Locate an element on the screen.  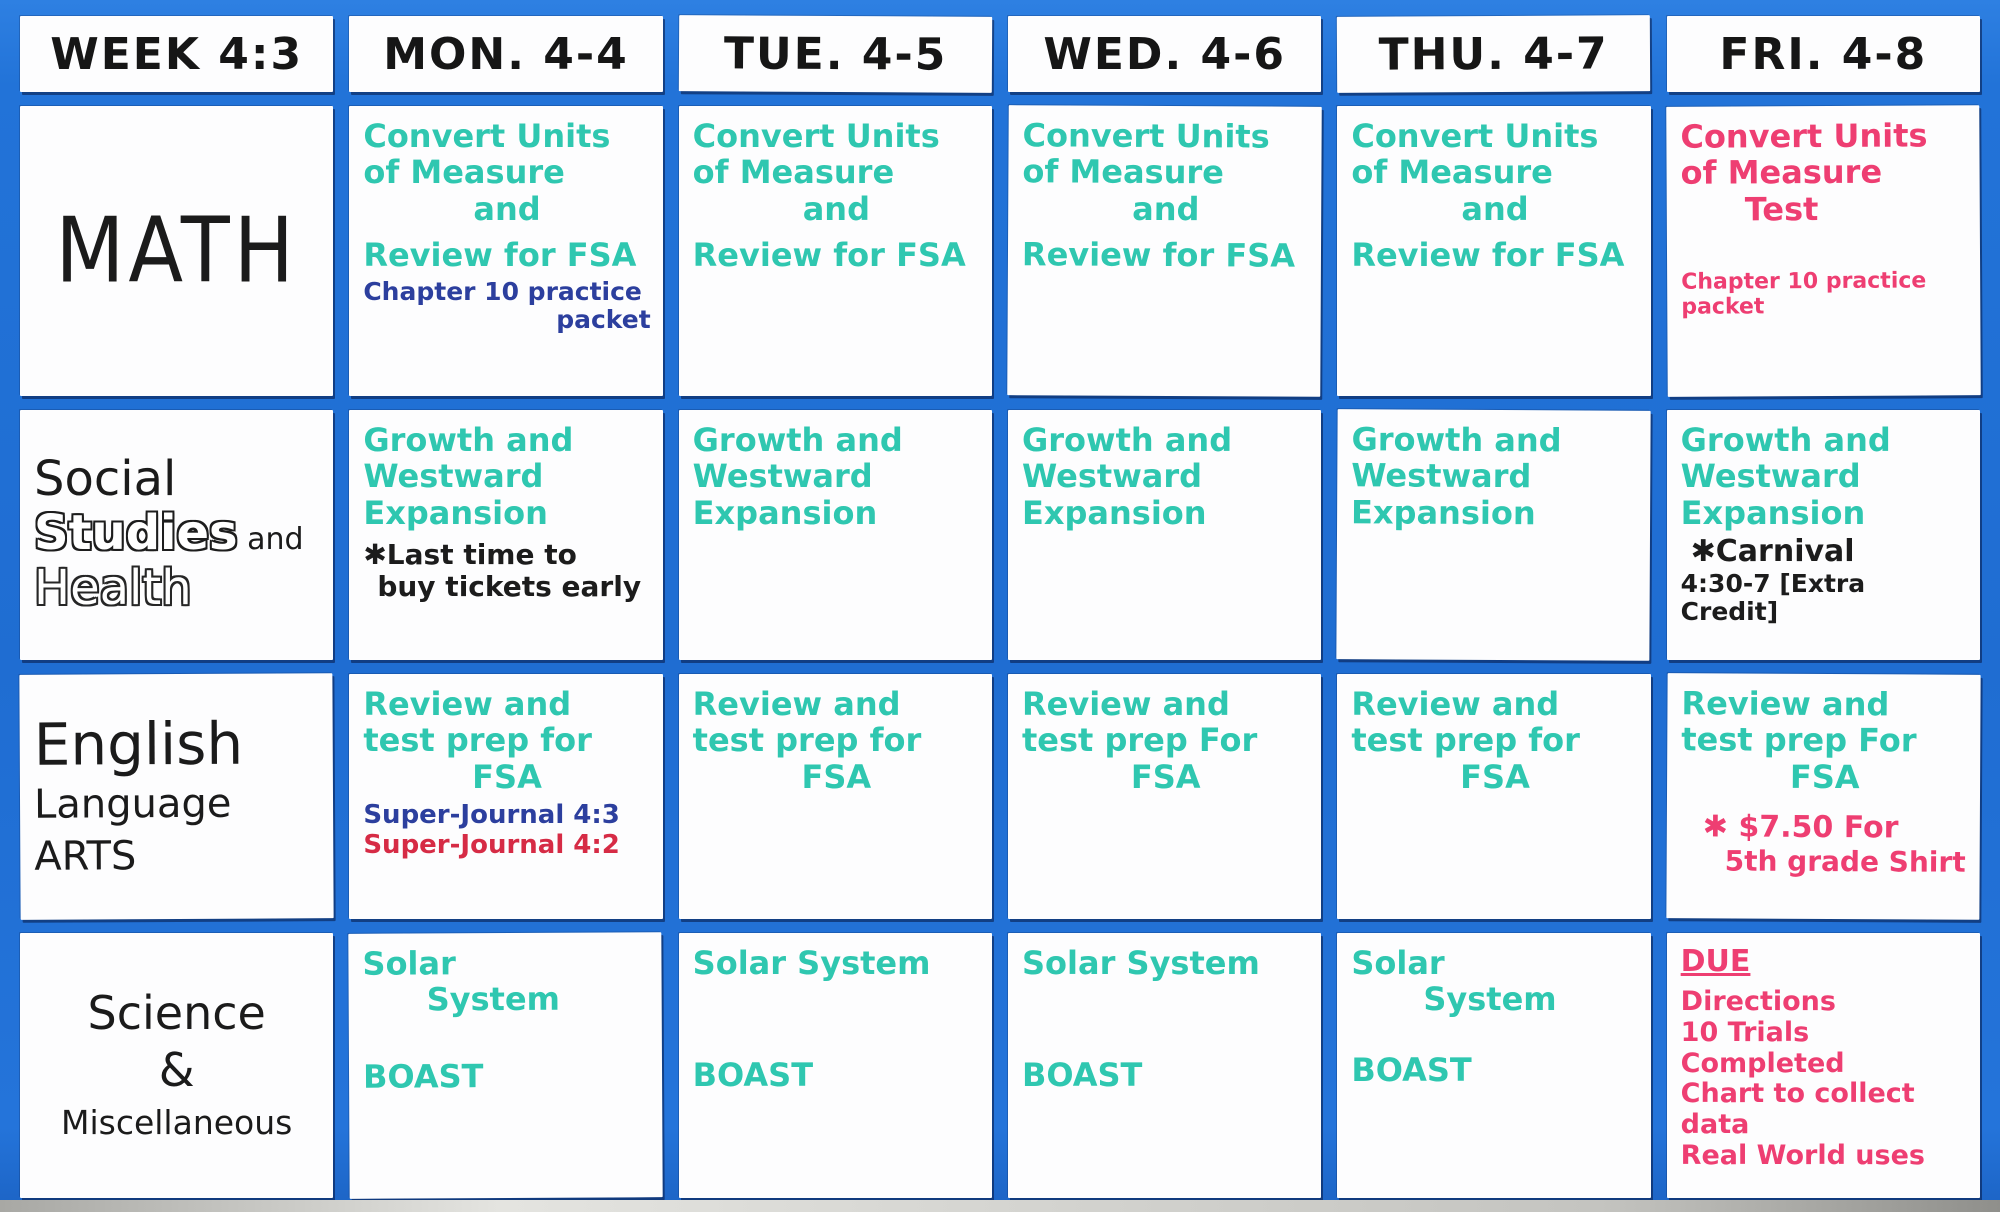
card-line: buy tickets early is located at coordinates (509, 587).